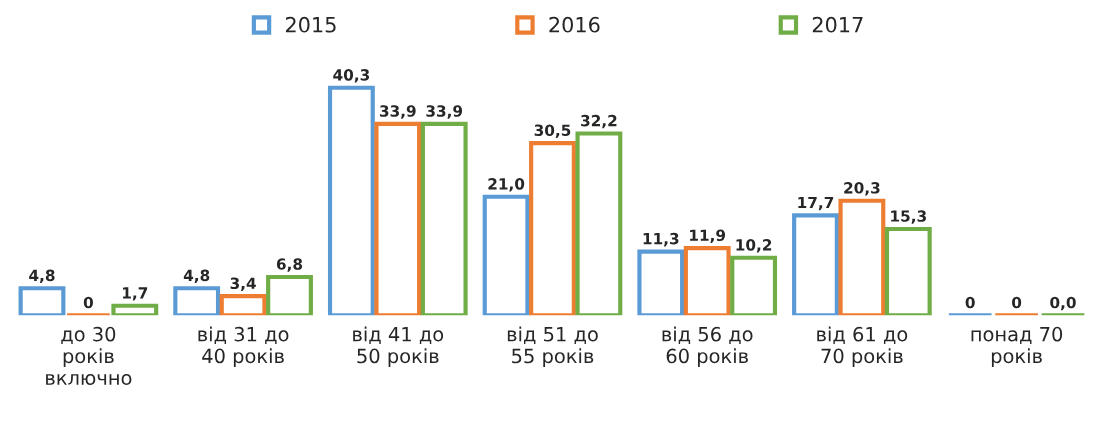  Describe the element at coordinates (289, 265) in the screenshot. I see `data-label: 6,8` at that location.